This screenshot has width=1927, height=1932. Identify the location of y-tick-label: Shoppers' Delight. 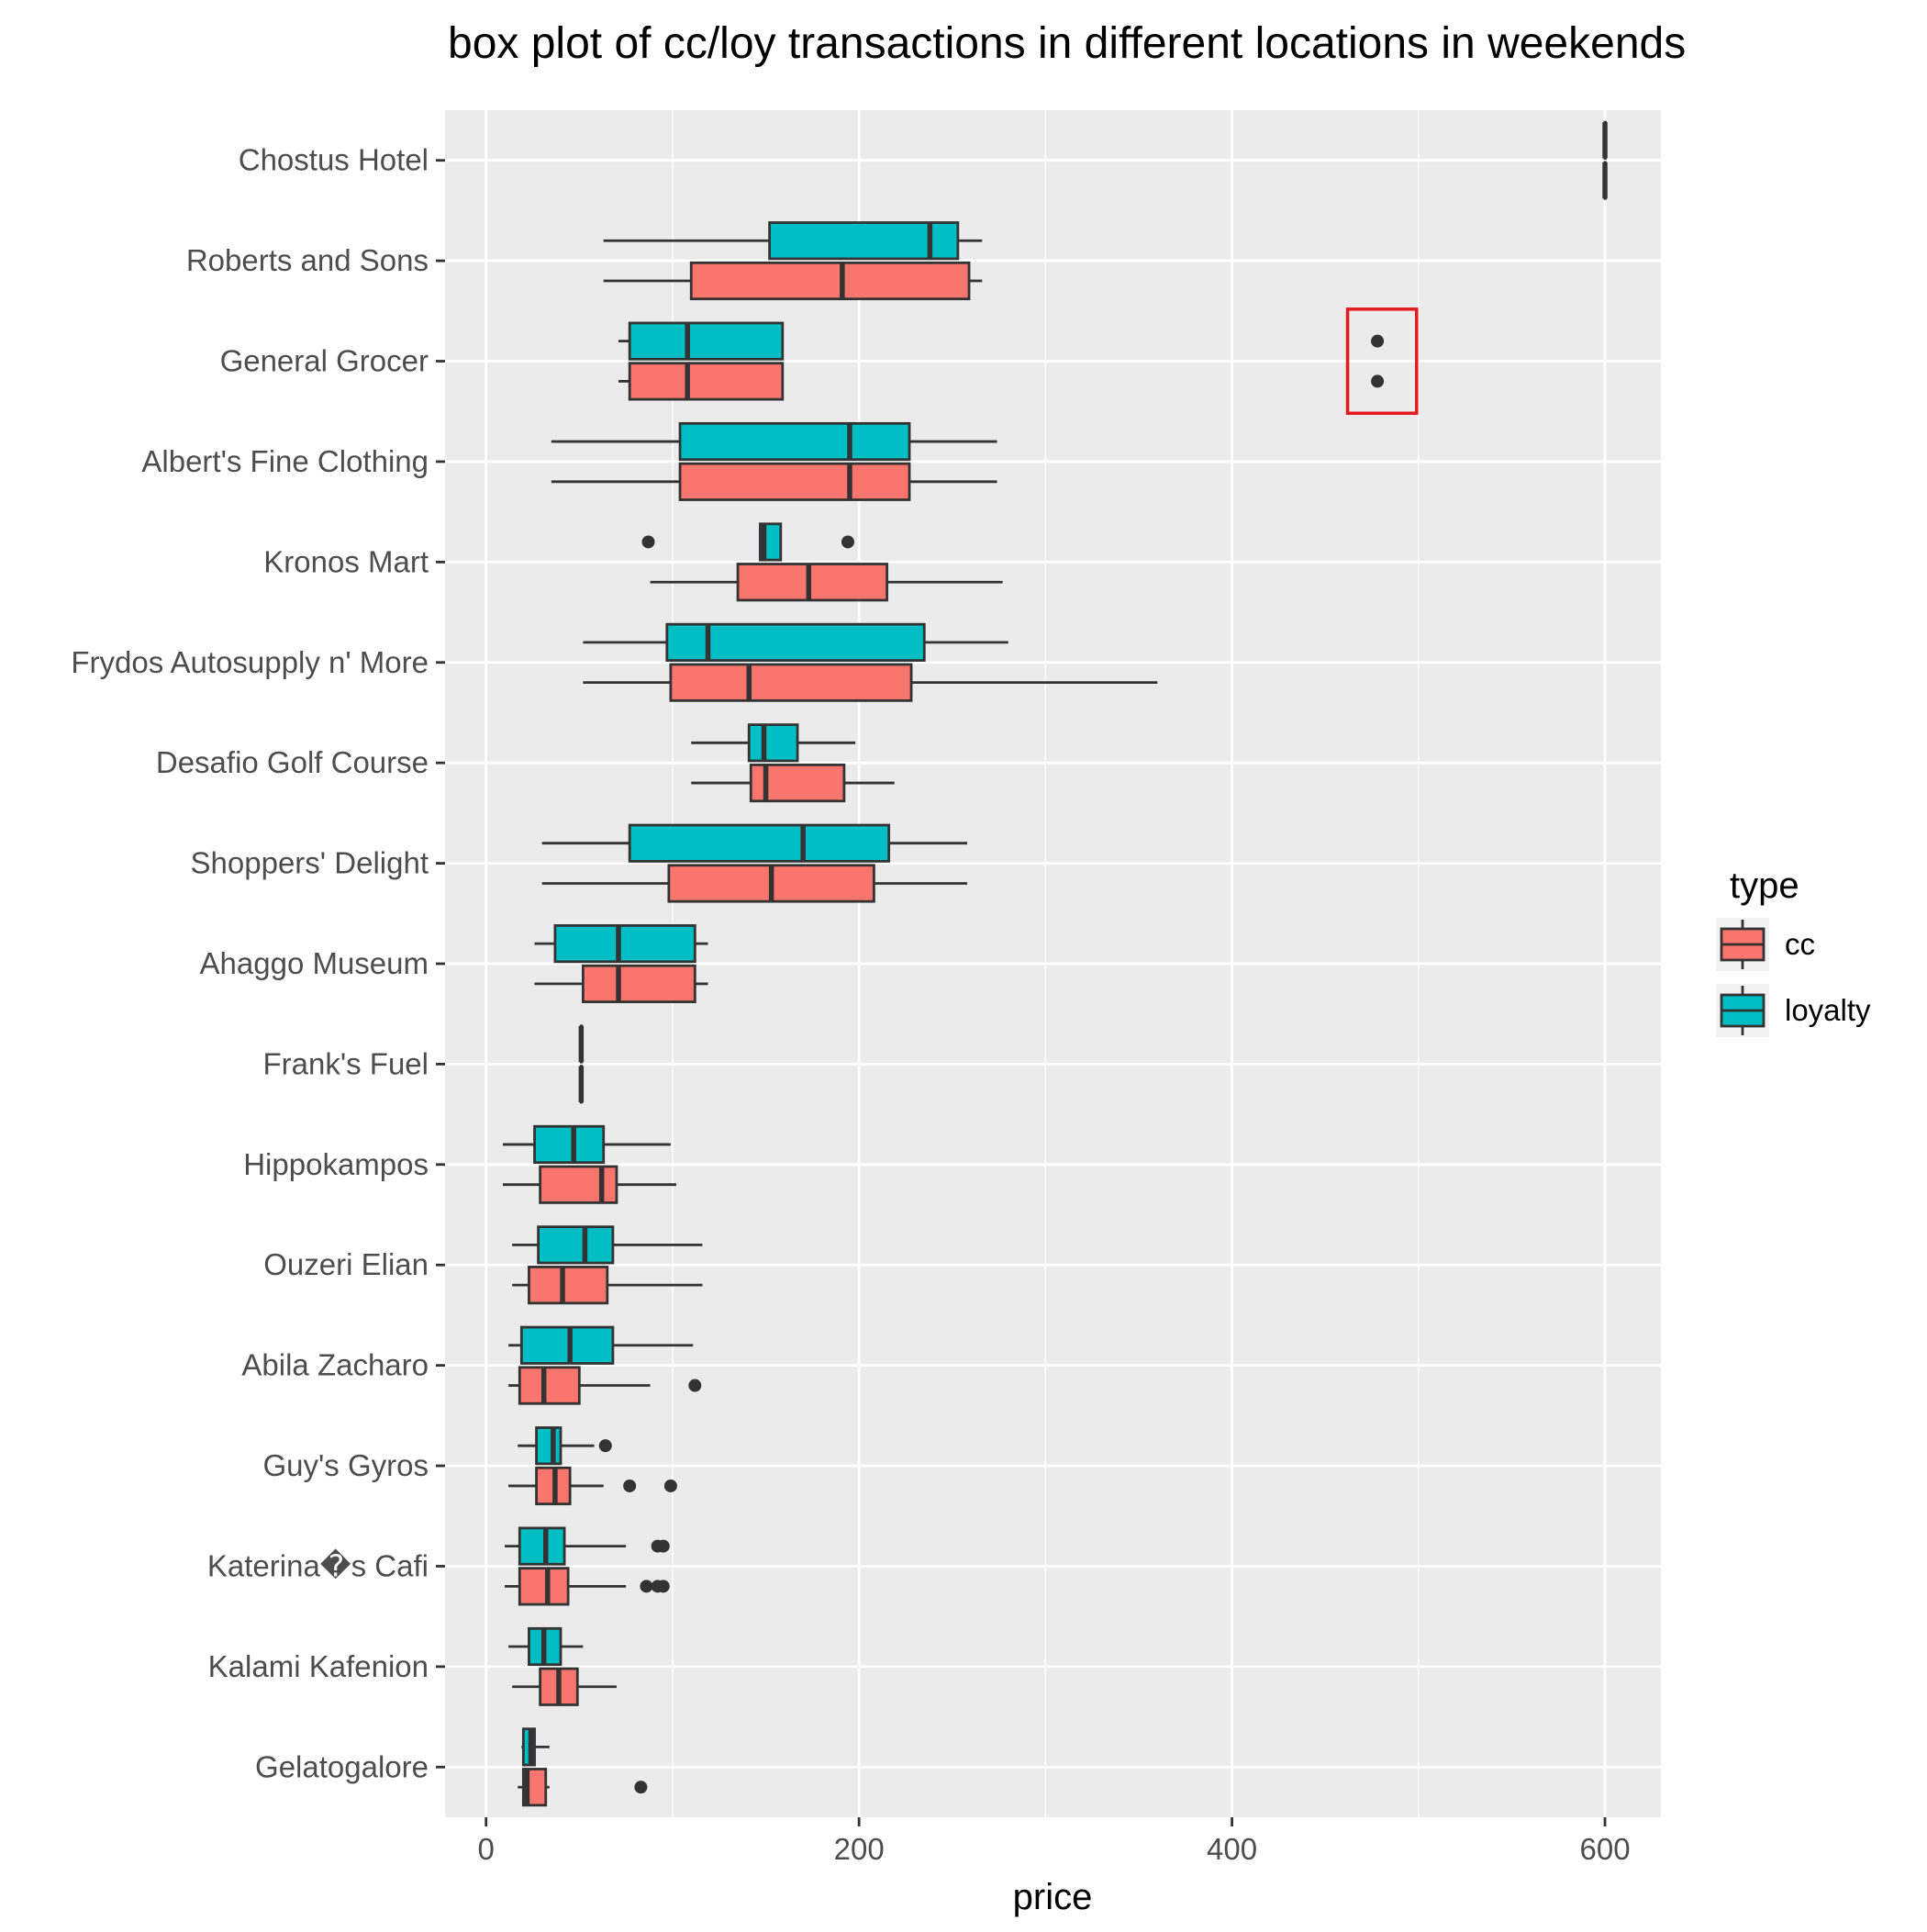
(310, 863).